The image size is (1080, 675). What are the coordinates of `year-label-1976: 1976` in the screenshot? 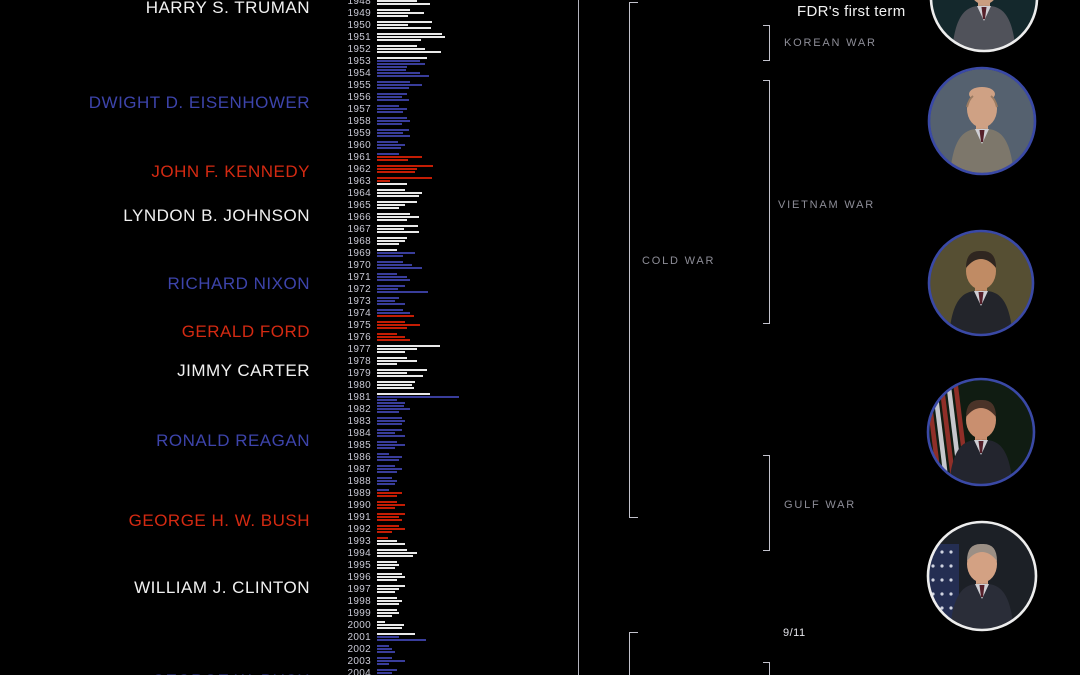 It's located at (359, 337).